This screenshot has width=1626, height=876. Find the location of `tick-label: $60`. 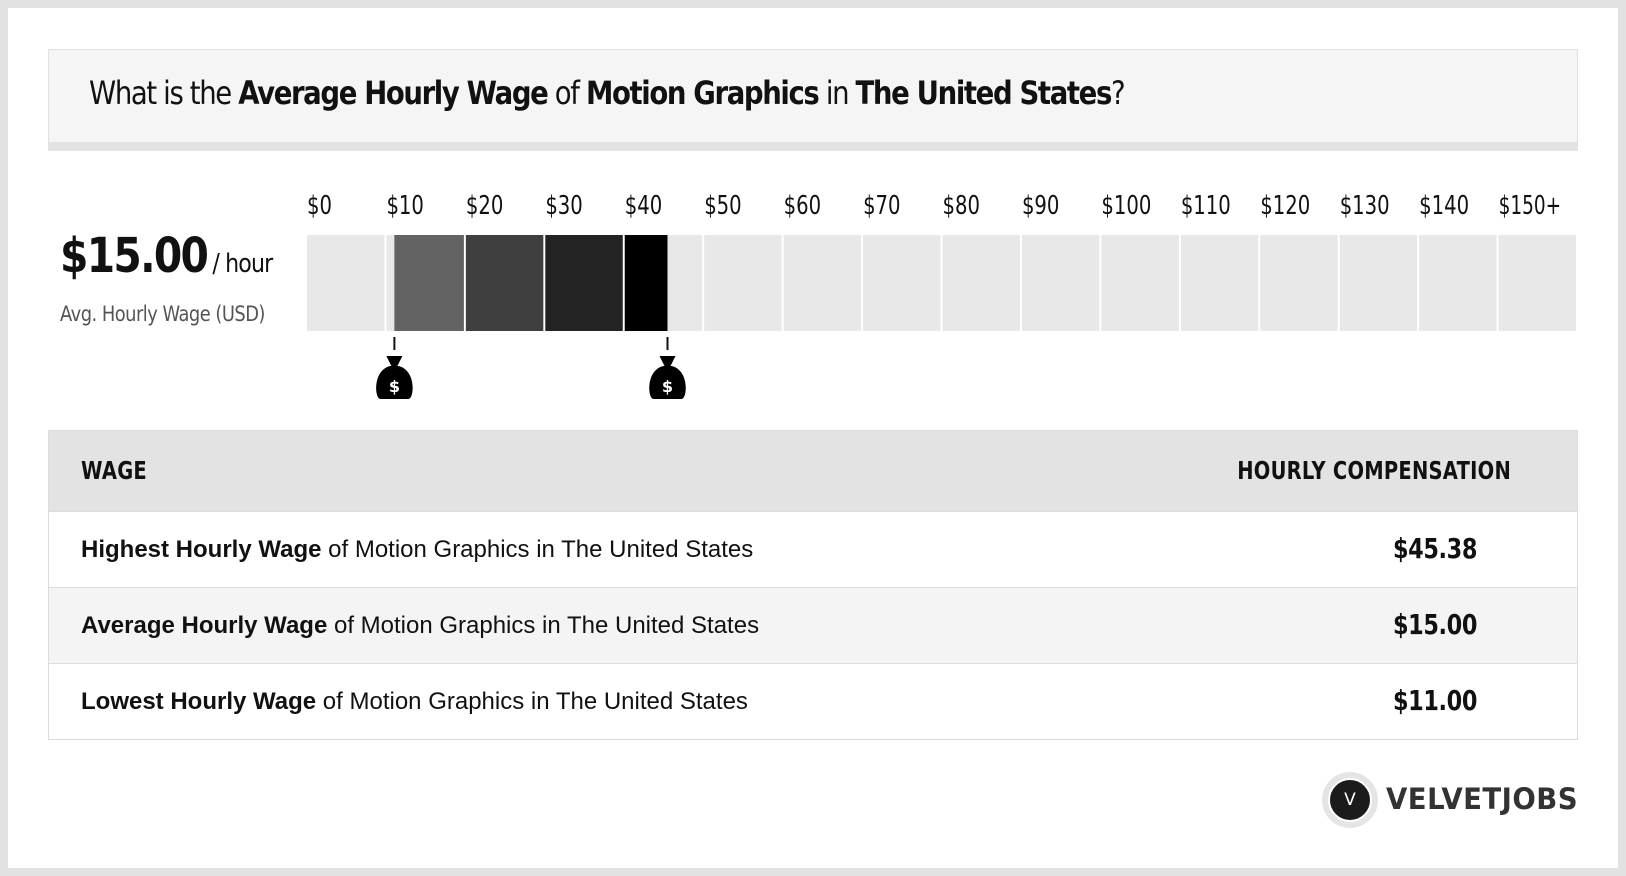

tick-label: $60 is located at coordinates (803, 206).